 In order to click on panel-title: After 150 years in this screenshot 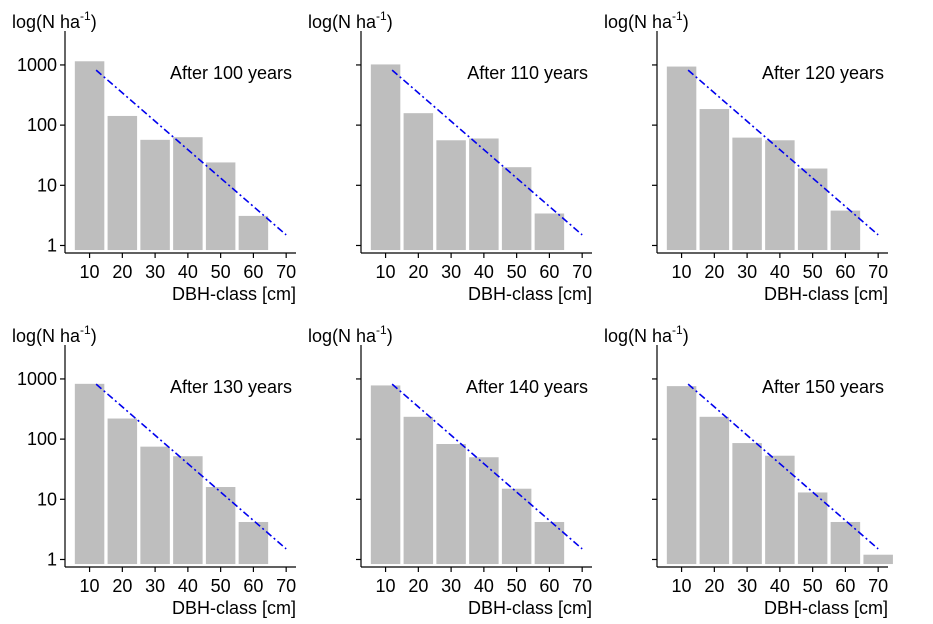, I will do `click(823, 387)`.